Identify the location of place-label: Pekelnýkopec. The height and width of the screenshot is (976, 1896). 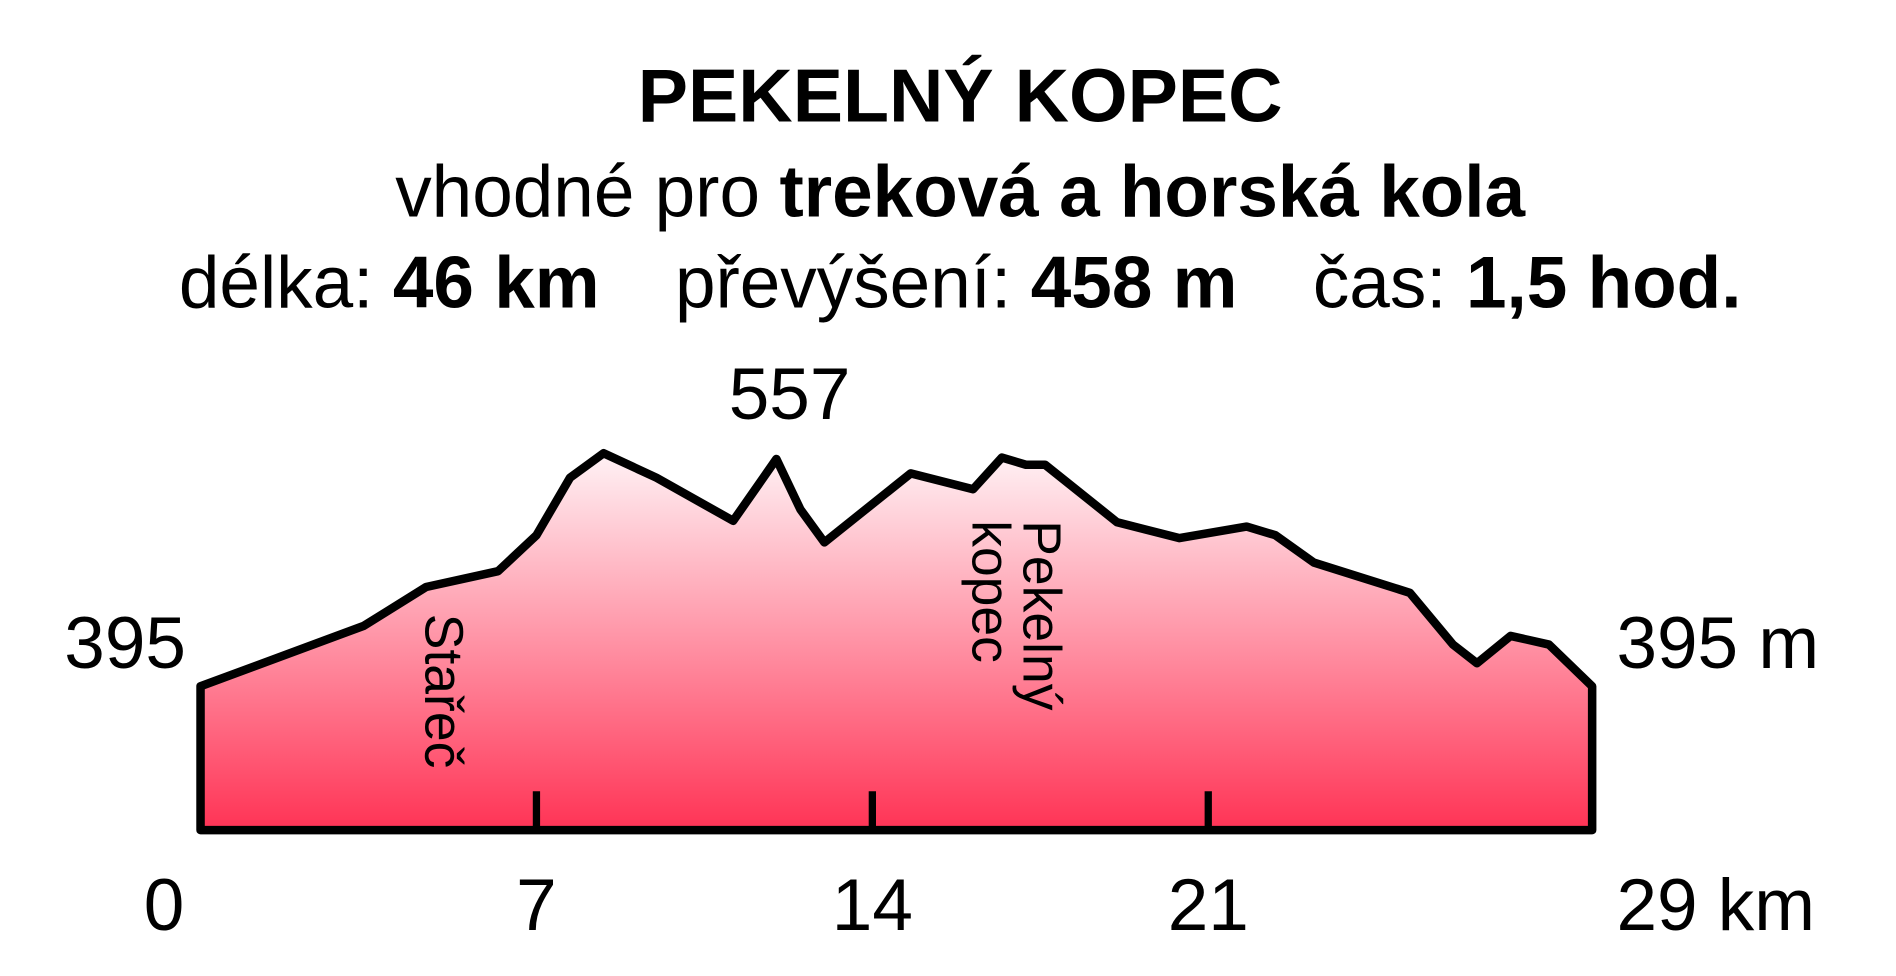
(1015, 615).